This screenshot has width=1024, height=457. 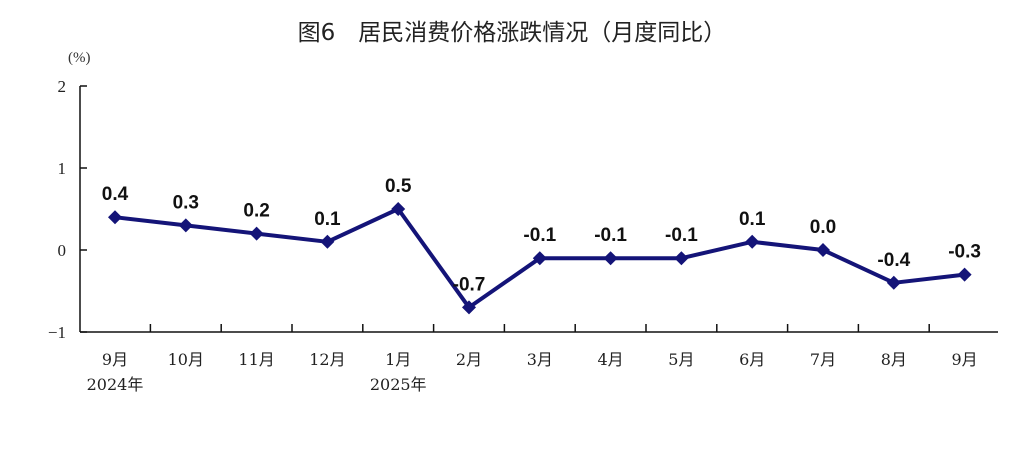 What do you see at coordinates (611, 359) in the screenshot?
I see `x-tick-label: 4月` at bounding box center [611, 359].